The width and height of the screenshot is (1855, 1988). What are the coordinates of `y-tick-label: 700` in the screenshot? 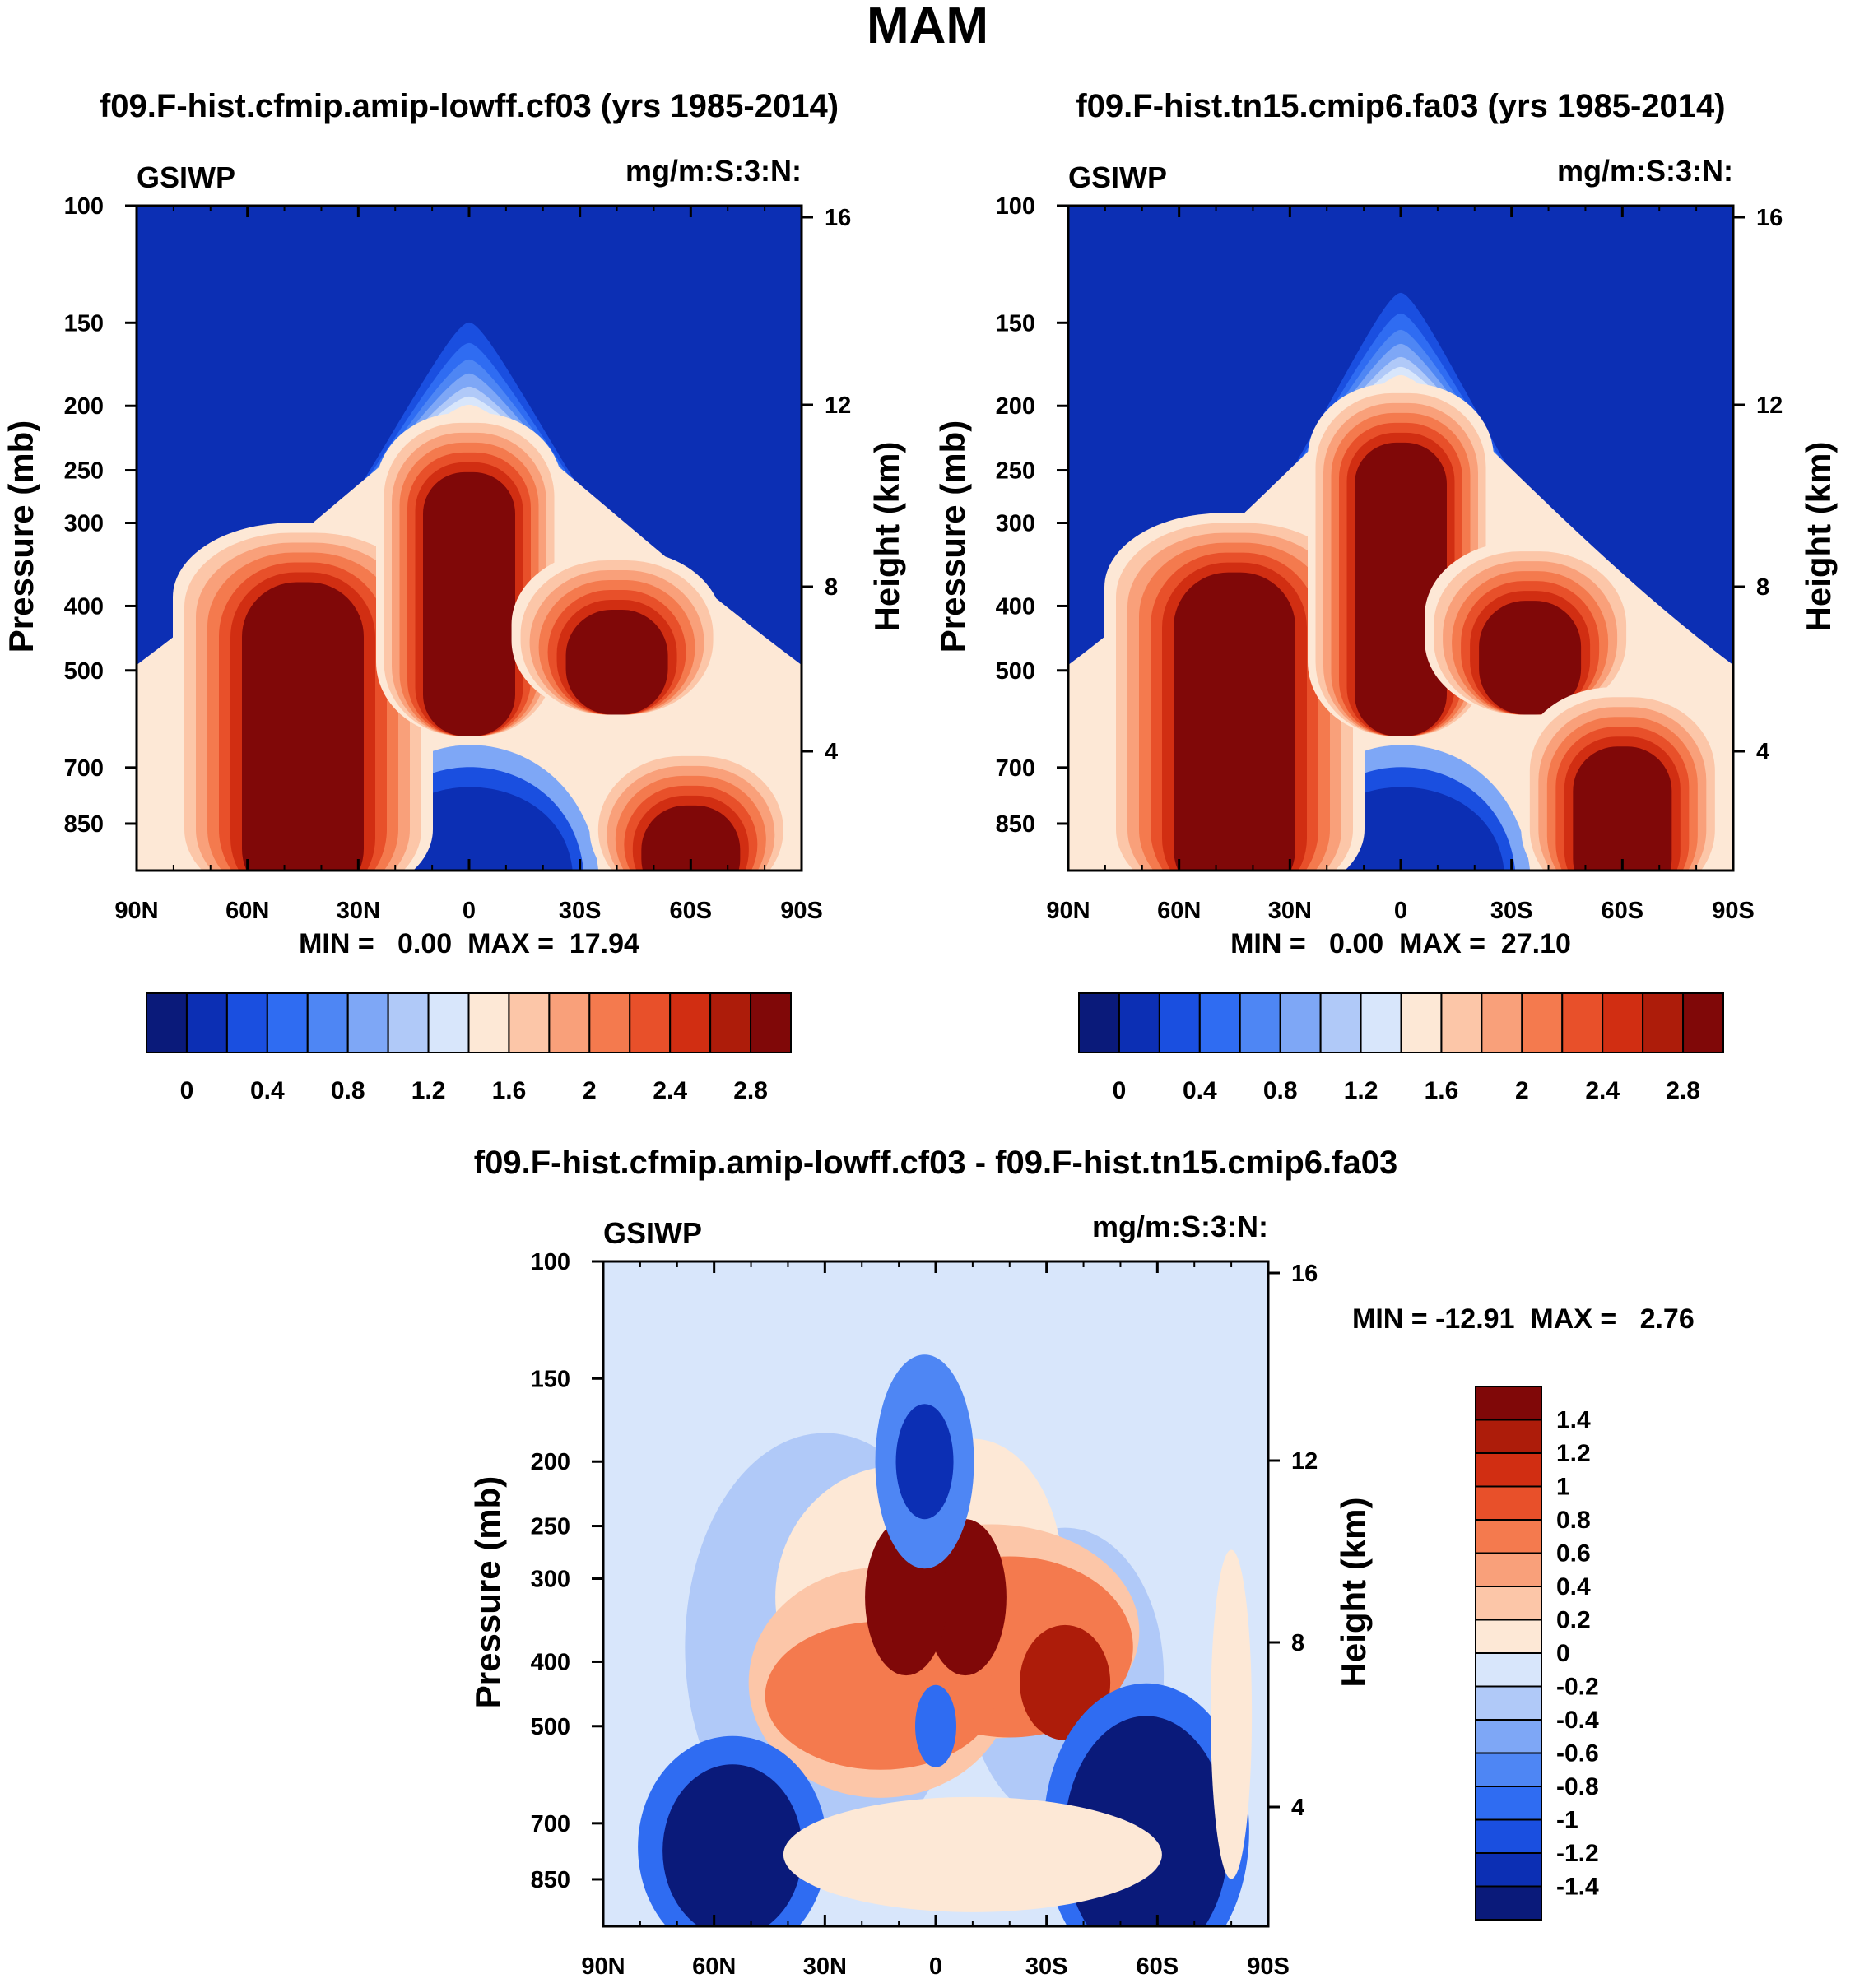 It's located at (1016, 768).